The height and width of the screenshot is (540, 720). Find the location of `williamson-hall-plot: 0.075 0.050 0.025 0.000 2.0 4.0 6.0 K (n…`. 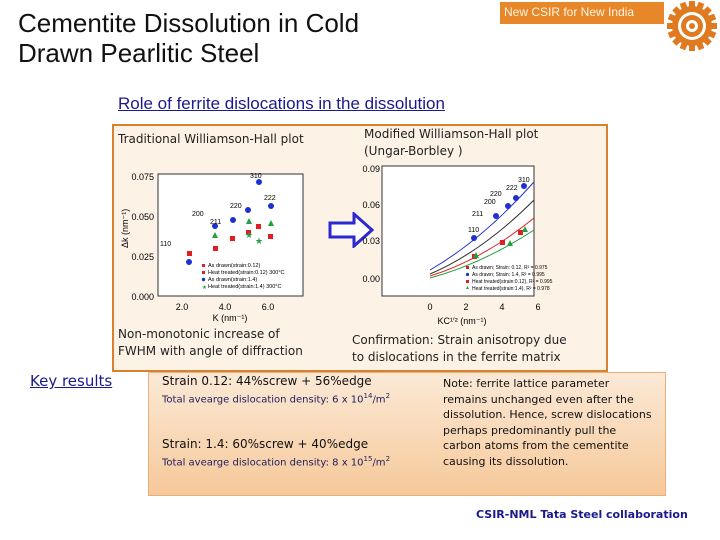

williamson-hall-plot: 0.075 0.050 0.025 0.000 2.0 4.0 6.0 K (n… is located at coordinates (212, 247).